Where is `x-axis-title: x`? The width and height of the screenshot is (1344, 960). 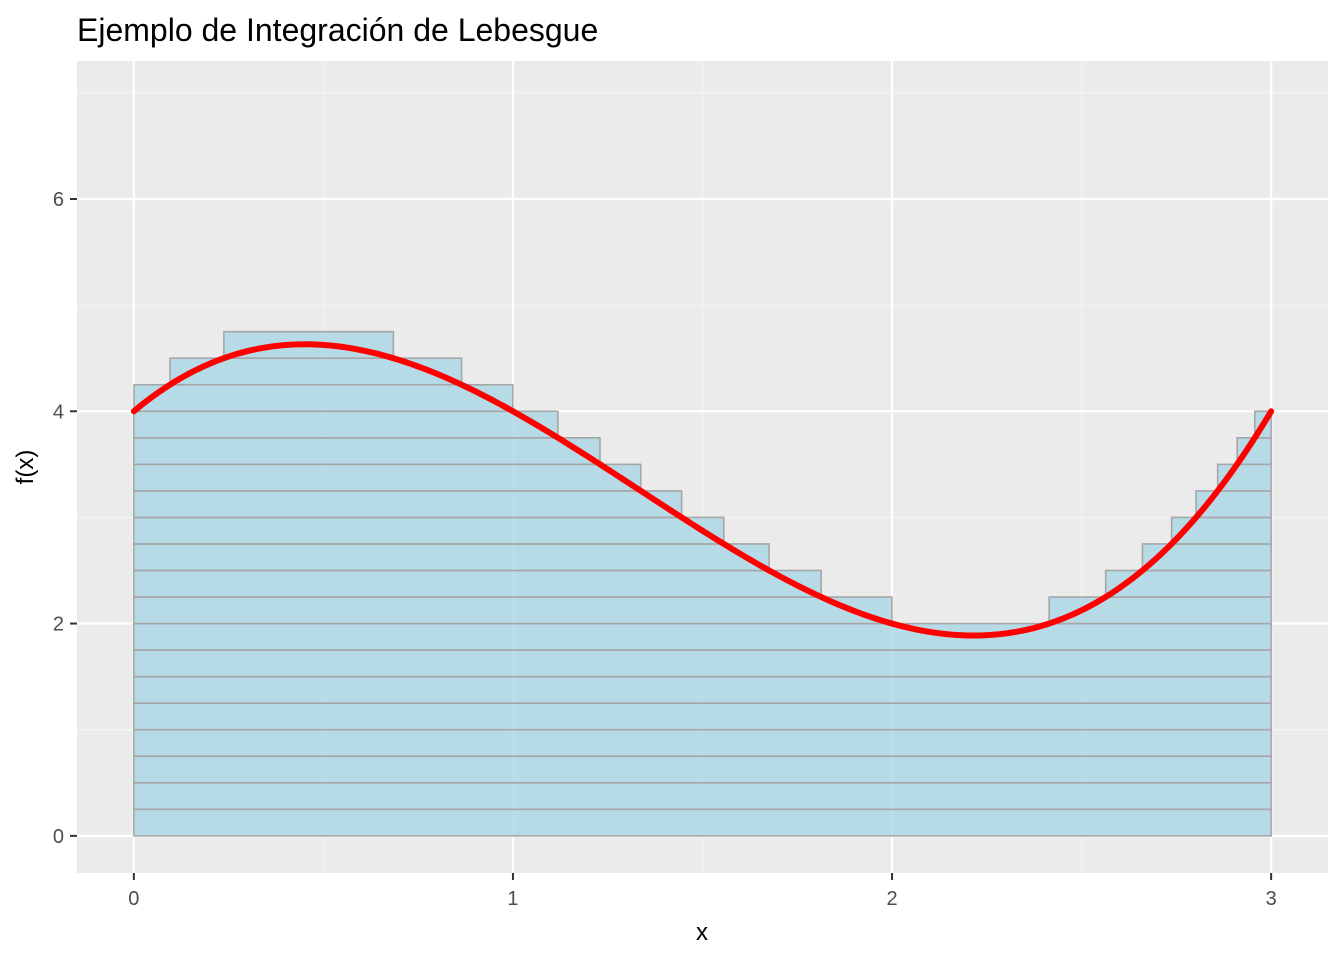
x-axis-title: x is located at coordinates (702, 932).